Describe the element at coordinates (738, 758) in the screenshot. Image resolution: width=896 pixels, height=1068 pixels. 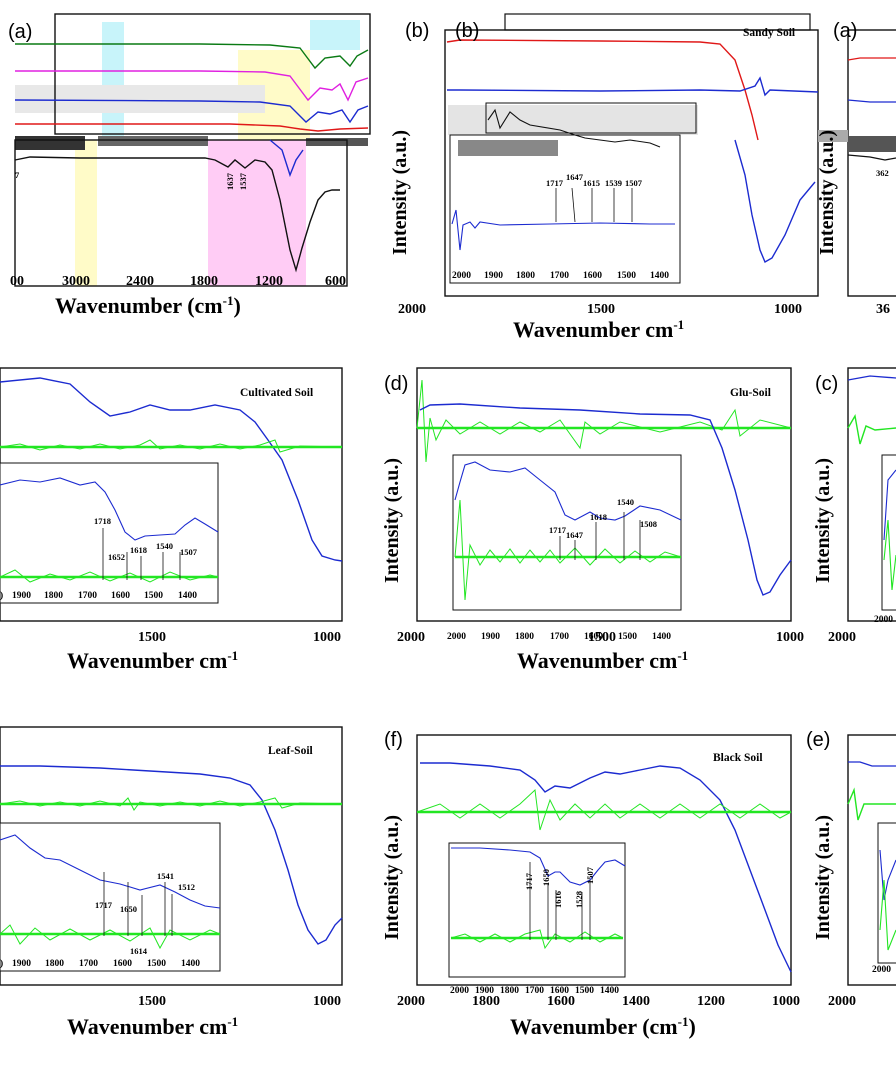
I see `panel-f-title: Black Soil` at that location.